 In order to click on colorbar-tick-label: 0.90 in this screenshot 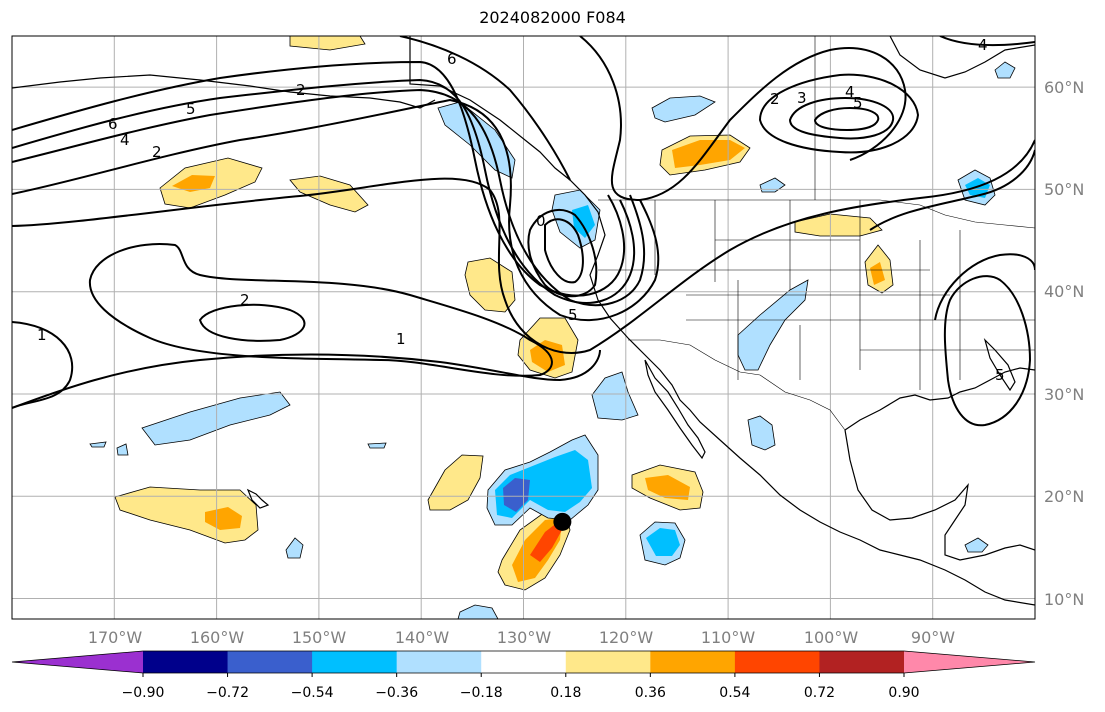, I will do `click(903, 693)`.